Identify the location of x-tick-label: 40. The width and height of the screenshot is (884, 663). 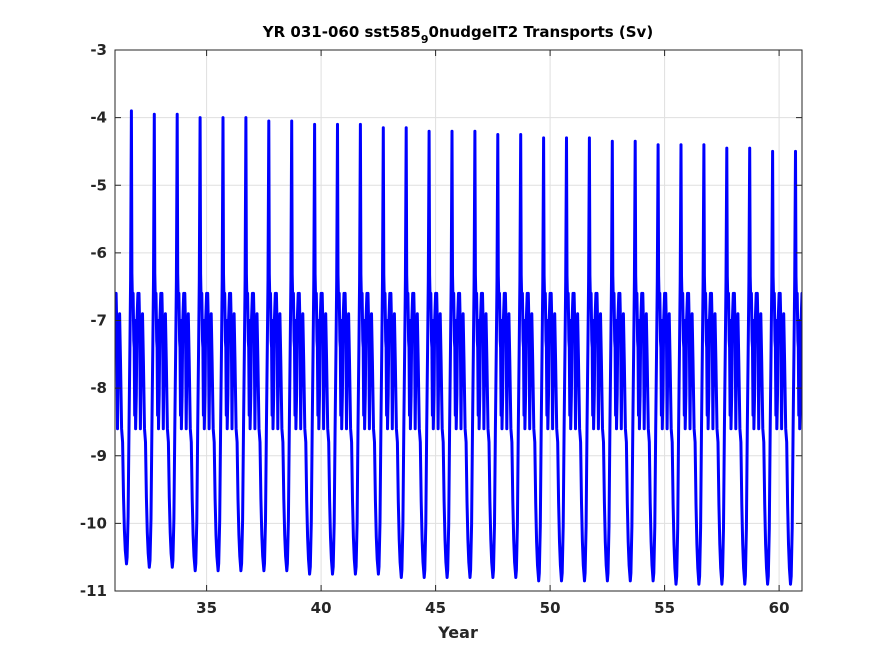
(321, 608).